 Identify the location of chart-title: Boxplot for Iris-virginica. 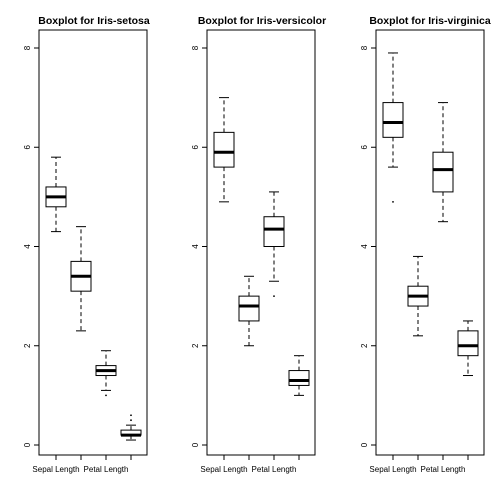
(430, 21).